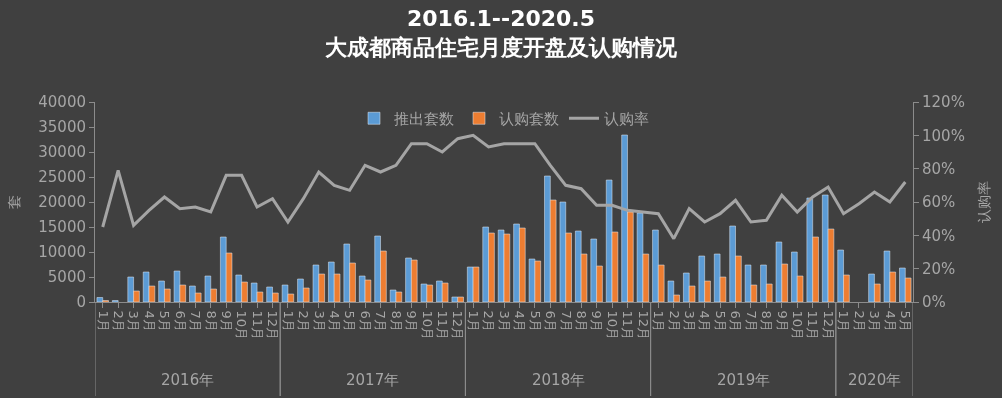 This screenshot has width=1002, height=398. Describe the element at coordinates (62, 127) in the screenshot. I see `y-tick-label: 35000` at that location.